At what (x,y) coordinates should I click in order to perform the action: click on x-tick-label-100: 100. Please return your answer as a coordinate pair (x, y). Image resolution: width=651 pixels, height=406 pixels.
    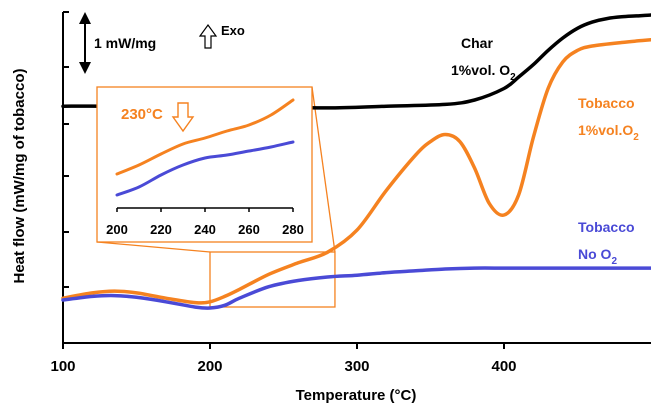
    Looking at the image, I should click on (62, 366).